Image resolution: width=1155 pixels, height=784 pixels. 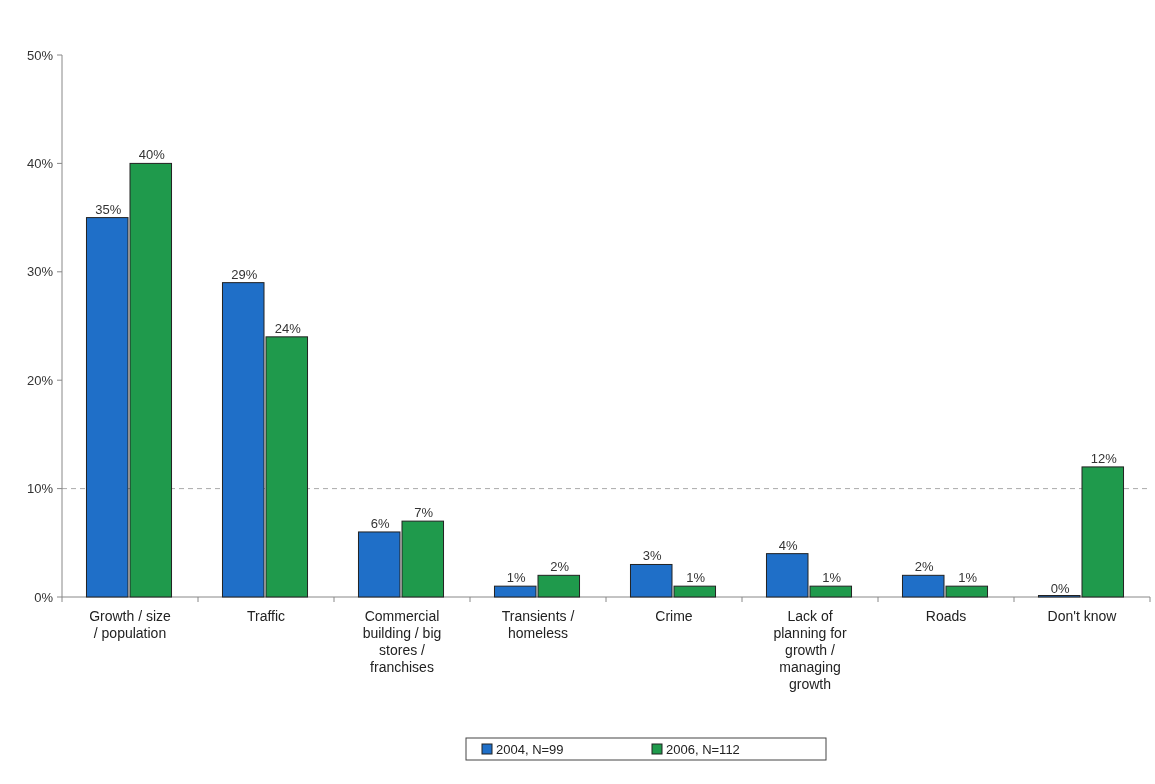 What do you see at coordinates (40, 489) in the screenshot?
I see `y-tick-label: 10%` at bounding box center [40, 489].